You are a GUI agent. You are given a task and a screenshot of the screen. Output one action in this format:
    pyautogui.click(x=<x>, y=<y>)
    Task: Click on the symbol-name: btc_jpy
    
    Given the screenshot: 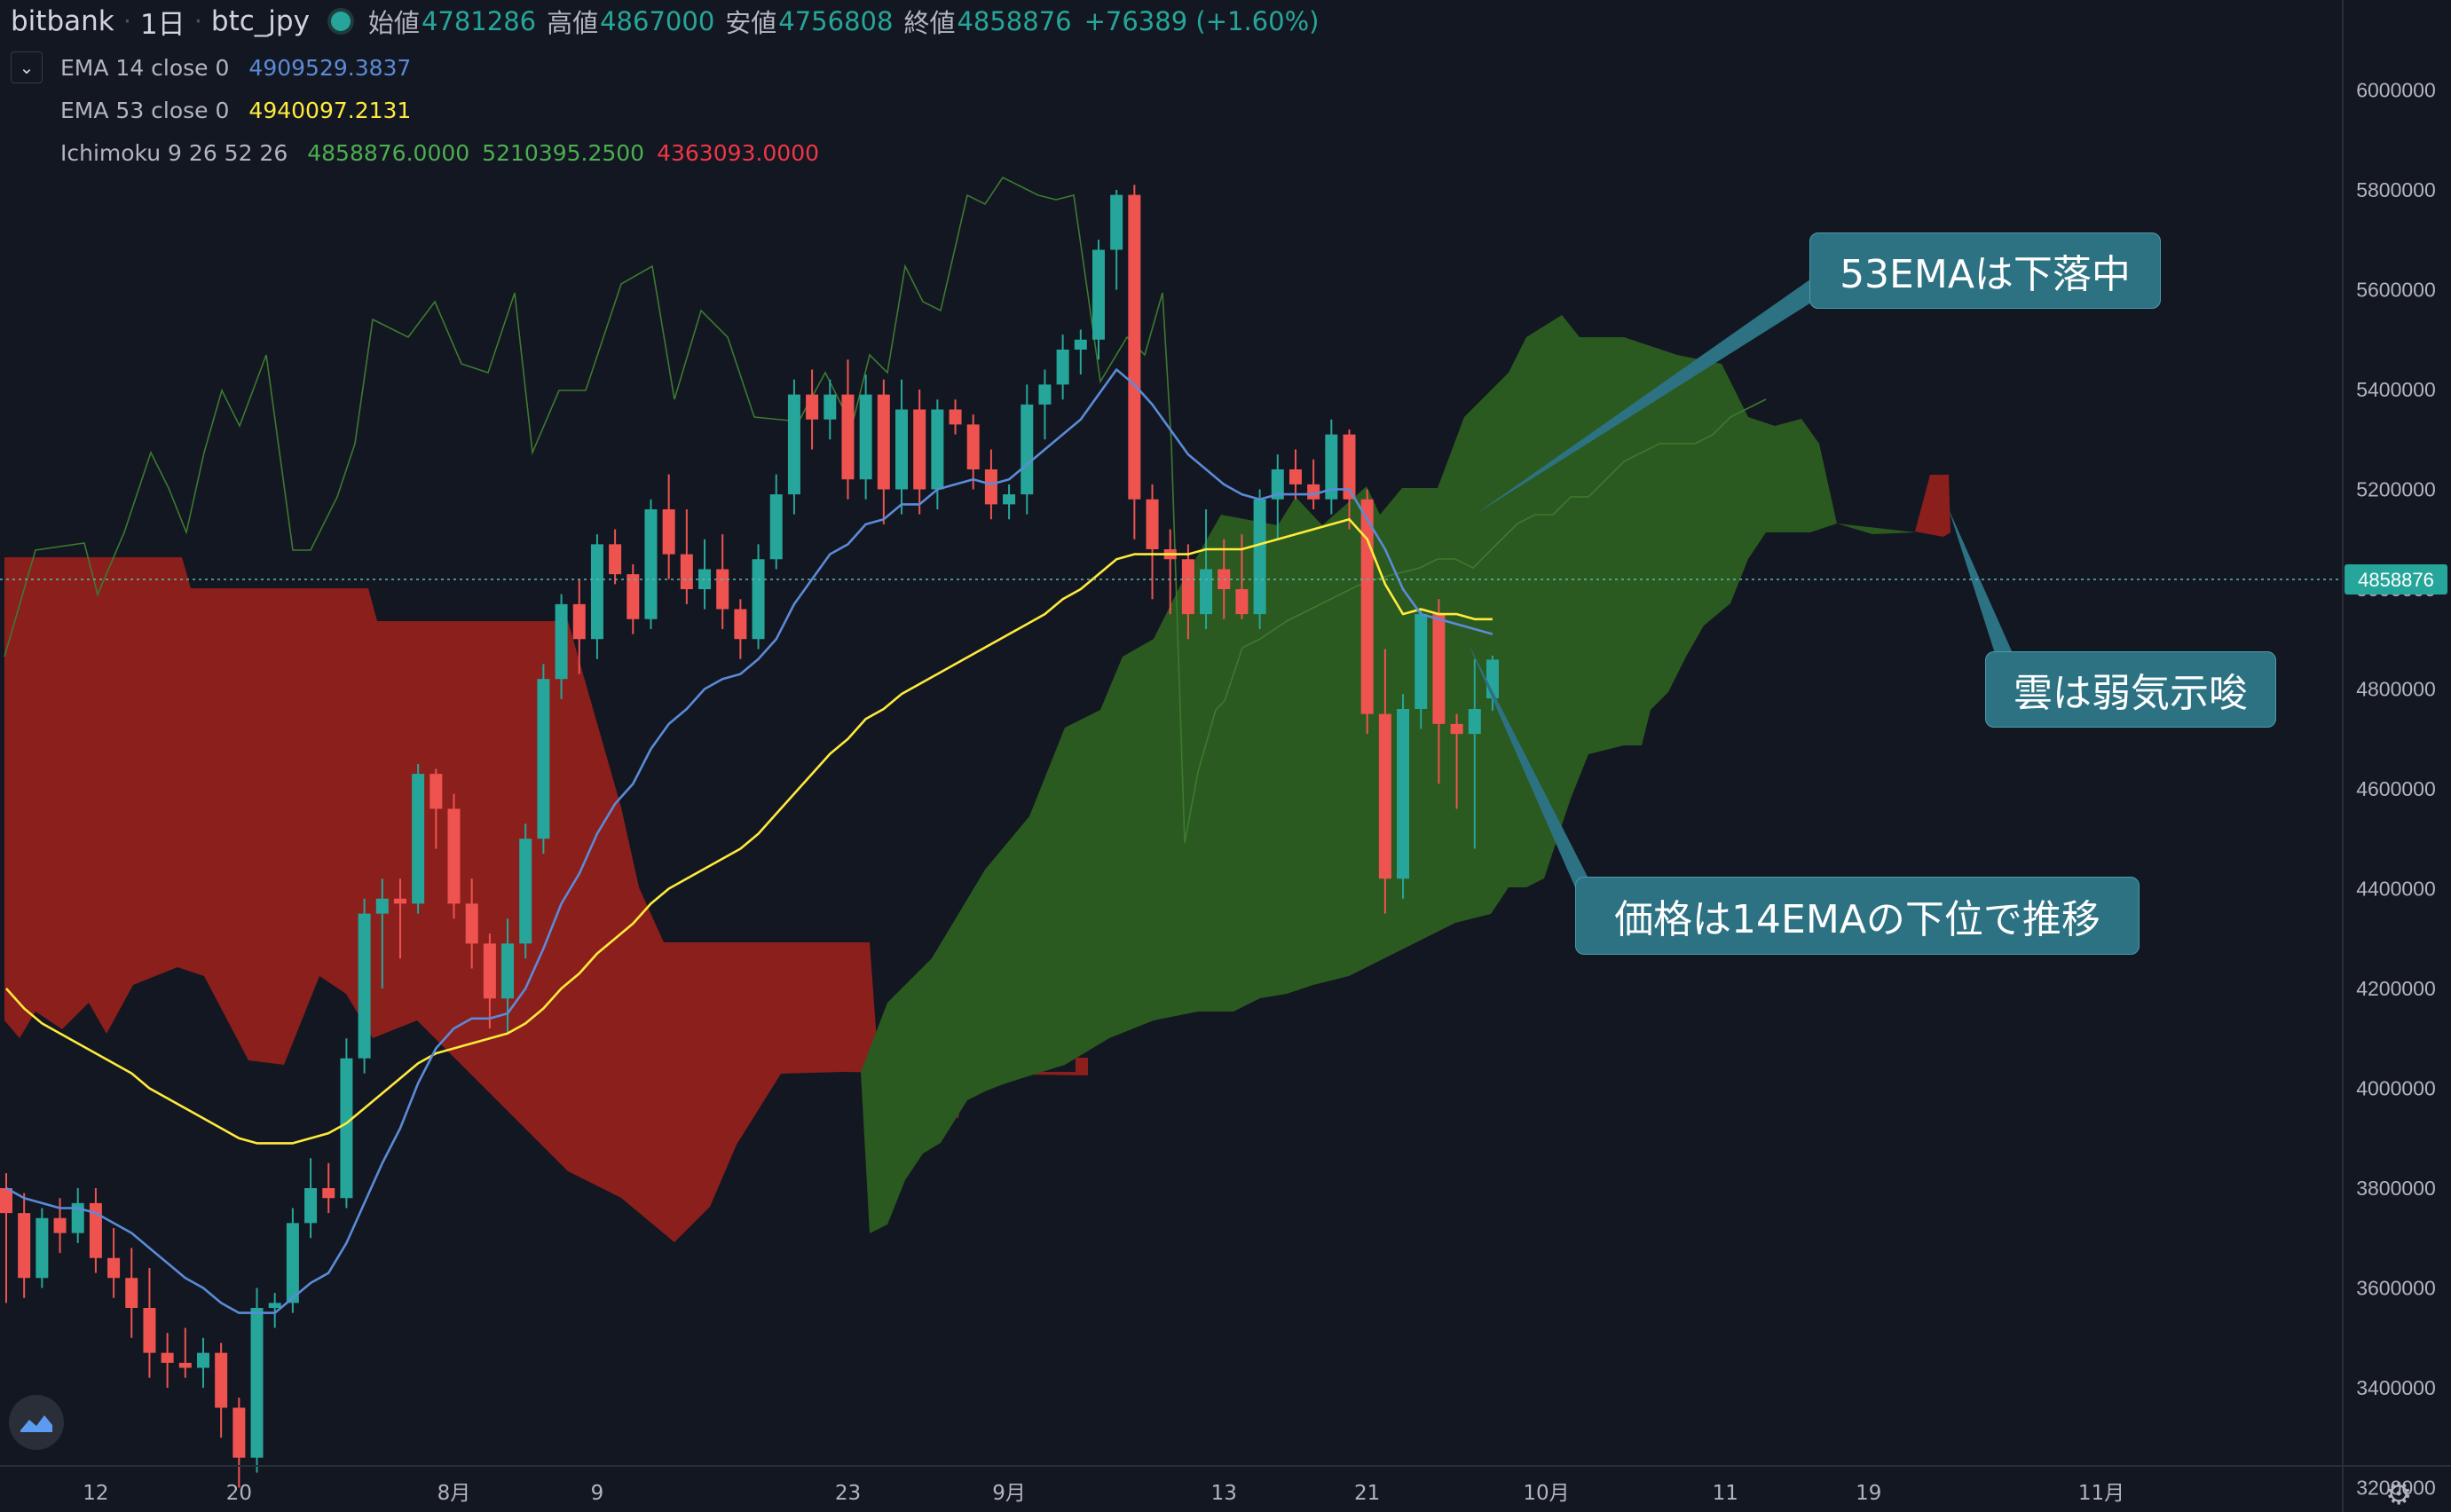 What is the action you would take?
    pyautogui.click(x=260, y=21)
    